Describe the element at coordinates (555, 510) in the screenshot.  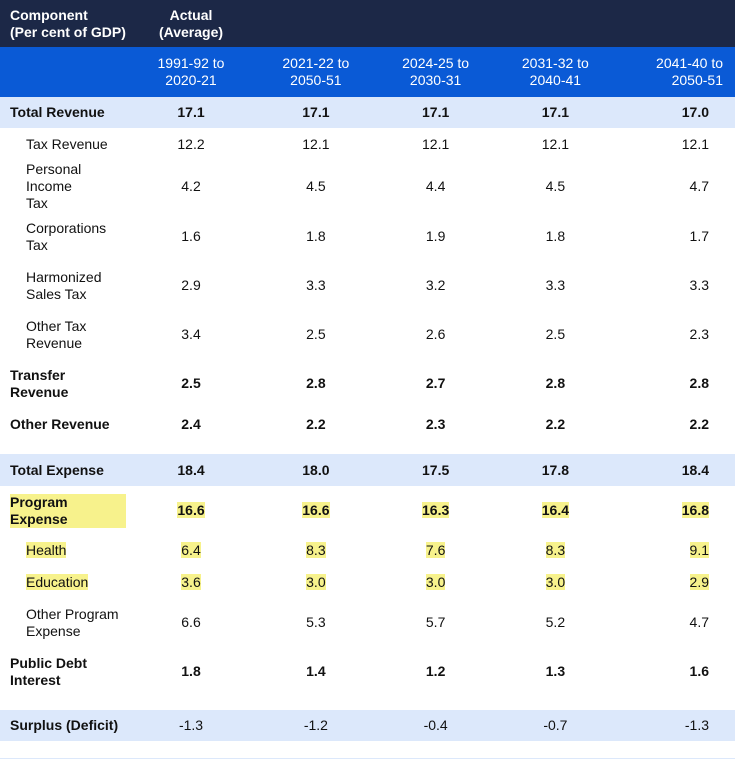
I see `row-value: 16.4` at that location.